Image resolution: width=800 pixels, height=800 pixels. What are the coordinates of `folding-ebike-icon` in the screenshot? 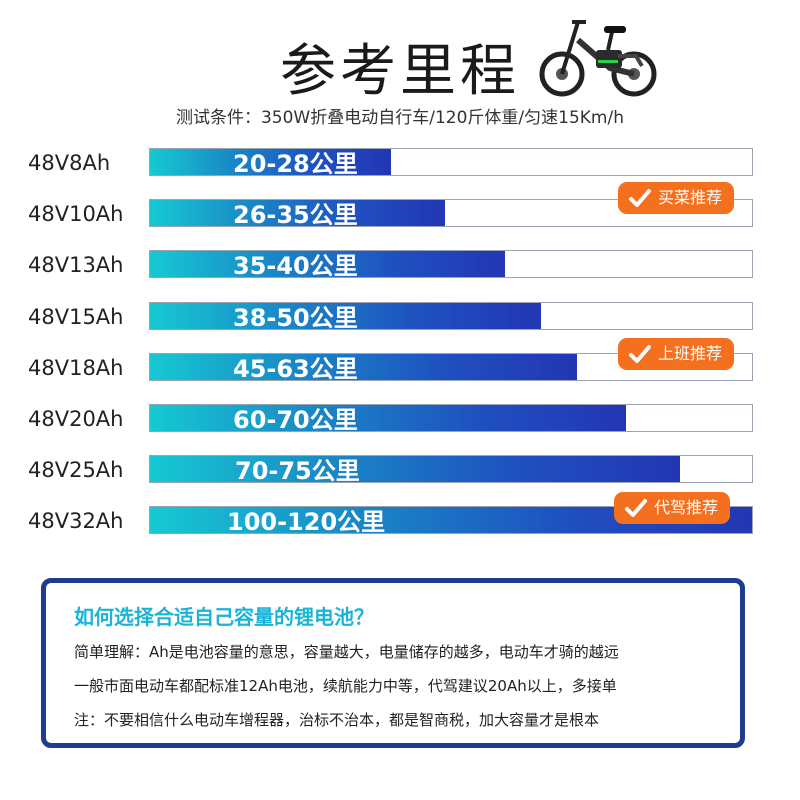 It's located at (598, 58).